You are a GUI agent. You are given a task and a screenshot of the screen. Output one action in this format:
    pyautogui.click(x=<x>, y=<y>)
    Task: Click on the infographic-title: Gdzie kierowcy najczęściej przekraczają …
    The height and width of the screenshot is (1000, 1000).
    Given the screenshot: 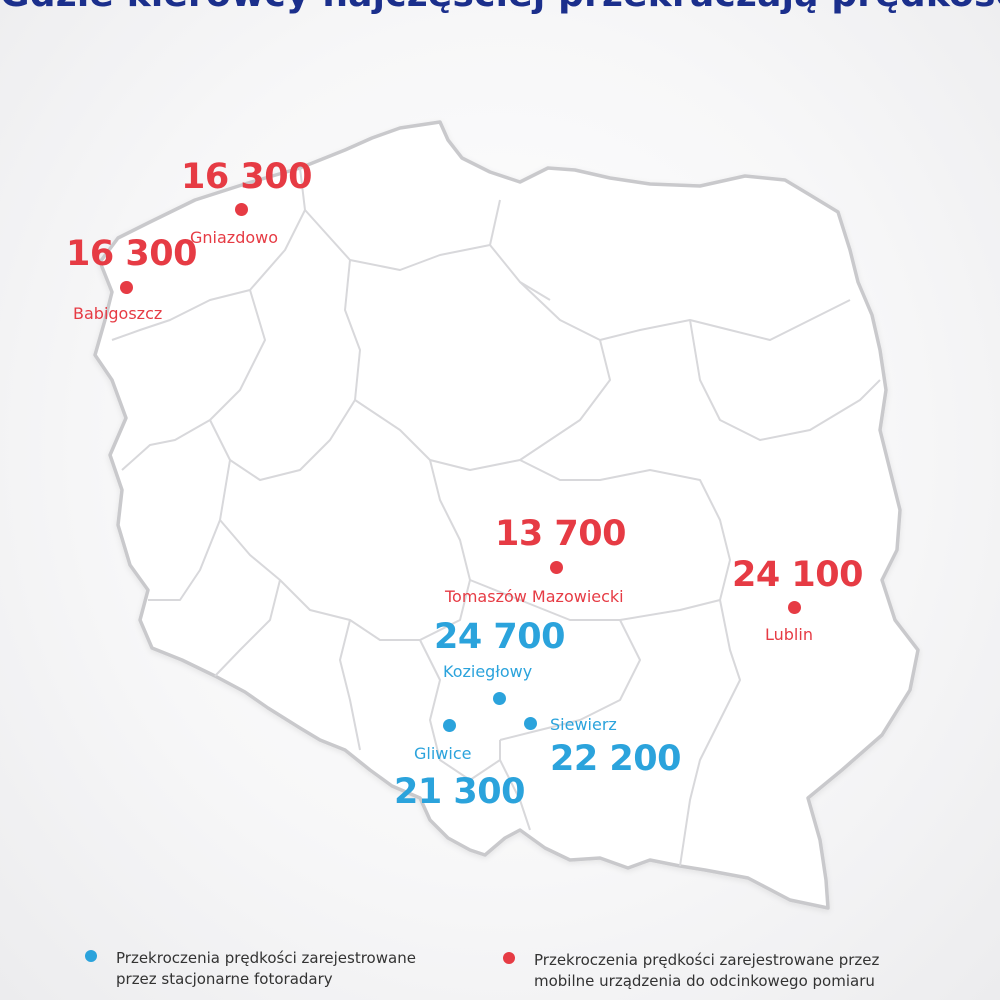 What is the action you would take?
    pyautogui.click(x=500, y=7)
    